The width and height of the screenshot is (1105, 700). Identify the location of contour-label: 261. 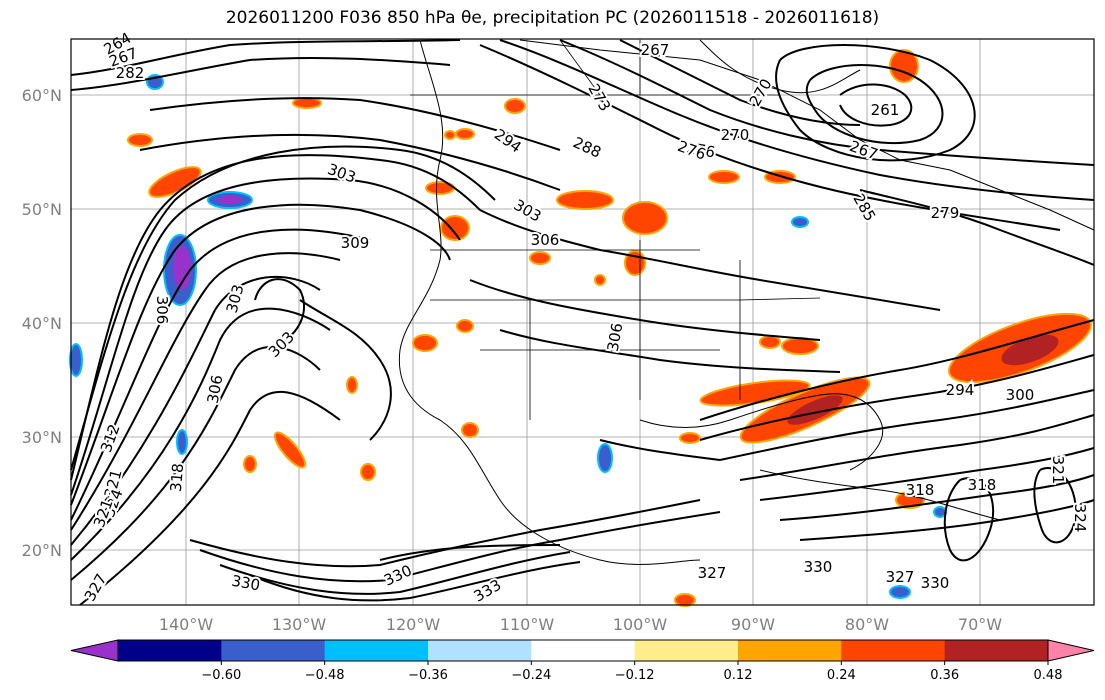
(885, 110).